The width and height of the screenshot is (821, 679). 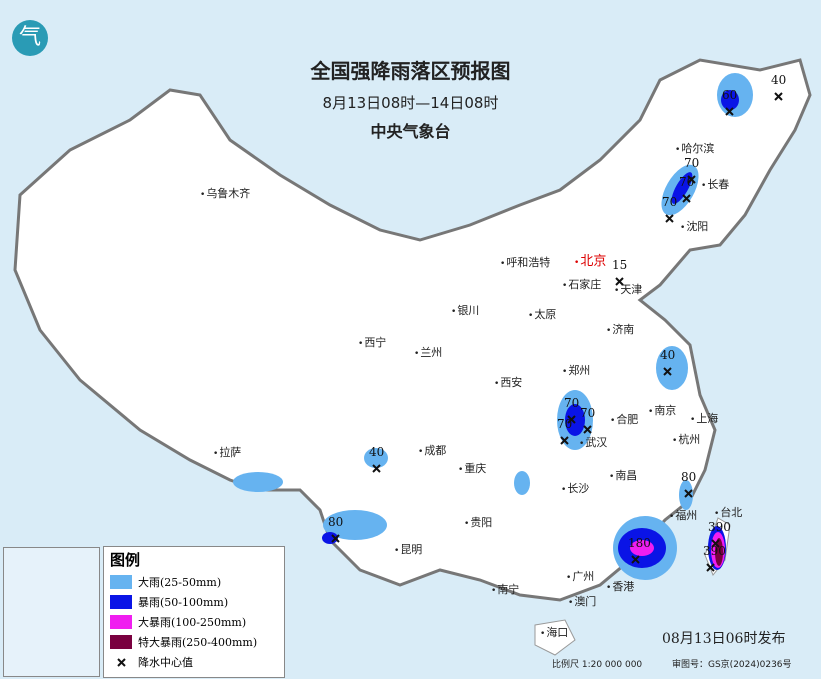 I want to click on city-label: 天津, so click(x=628, y=289).